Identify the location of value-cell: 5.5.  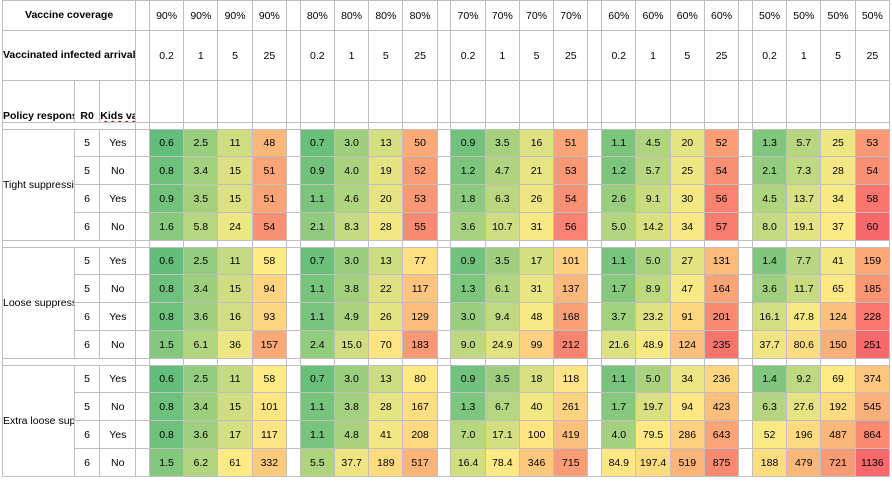
(317, 462).